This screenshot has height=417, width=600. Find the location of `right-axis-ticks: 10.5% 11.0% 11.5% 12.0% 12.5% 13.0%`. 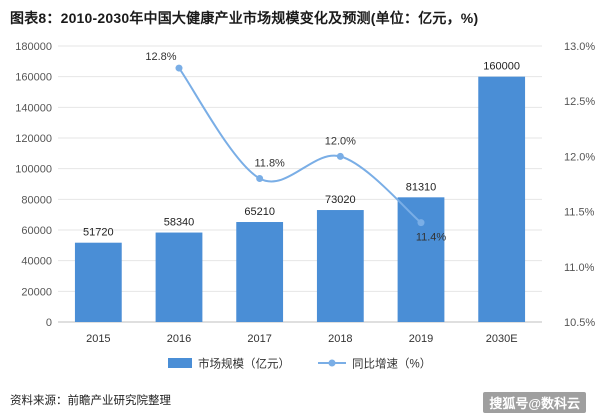

right-axis-ticks: 10.5% 11.0% 11.5% 12.0% 12.5% 13.0% is located at coordinates (579, 185).